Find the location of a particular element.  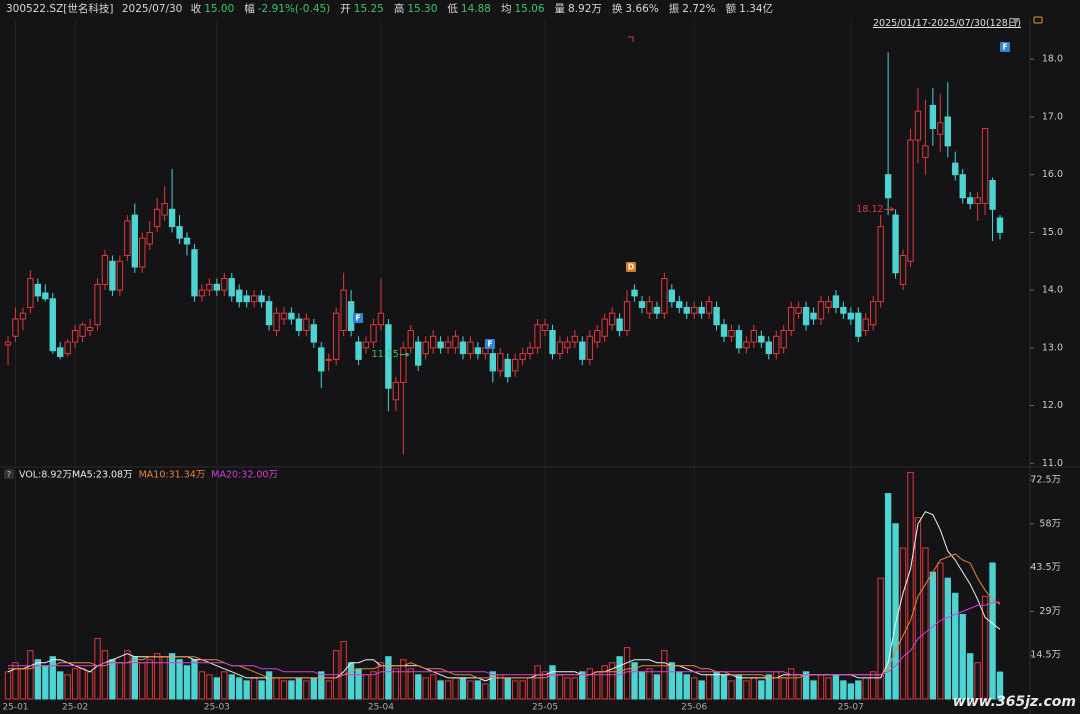

x-tick-label: 25-06 is located at coordinates (694, 708).